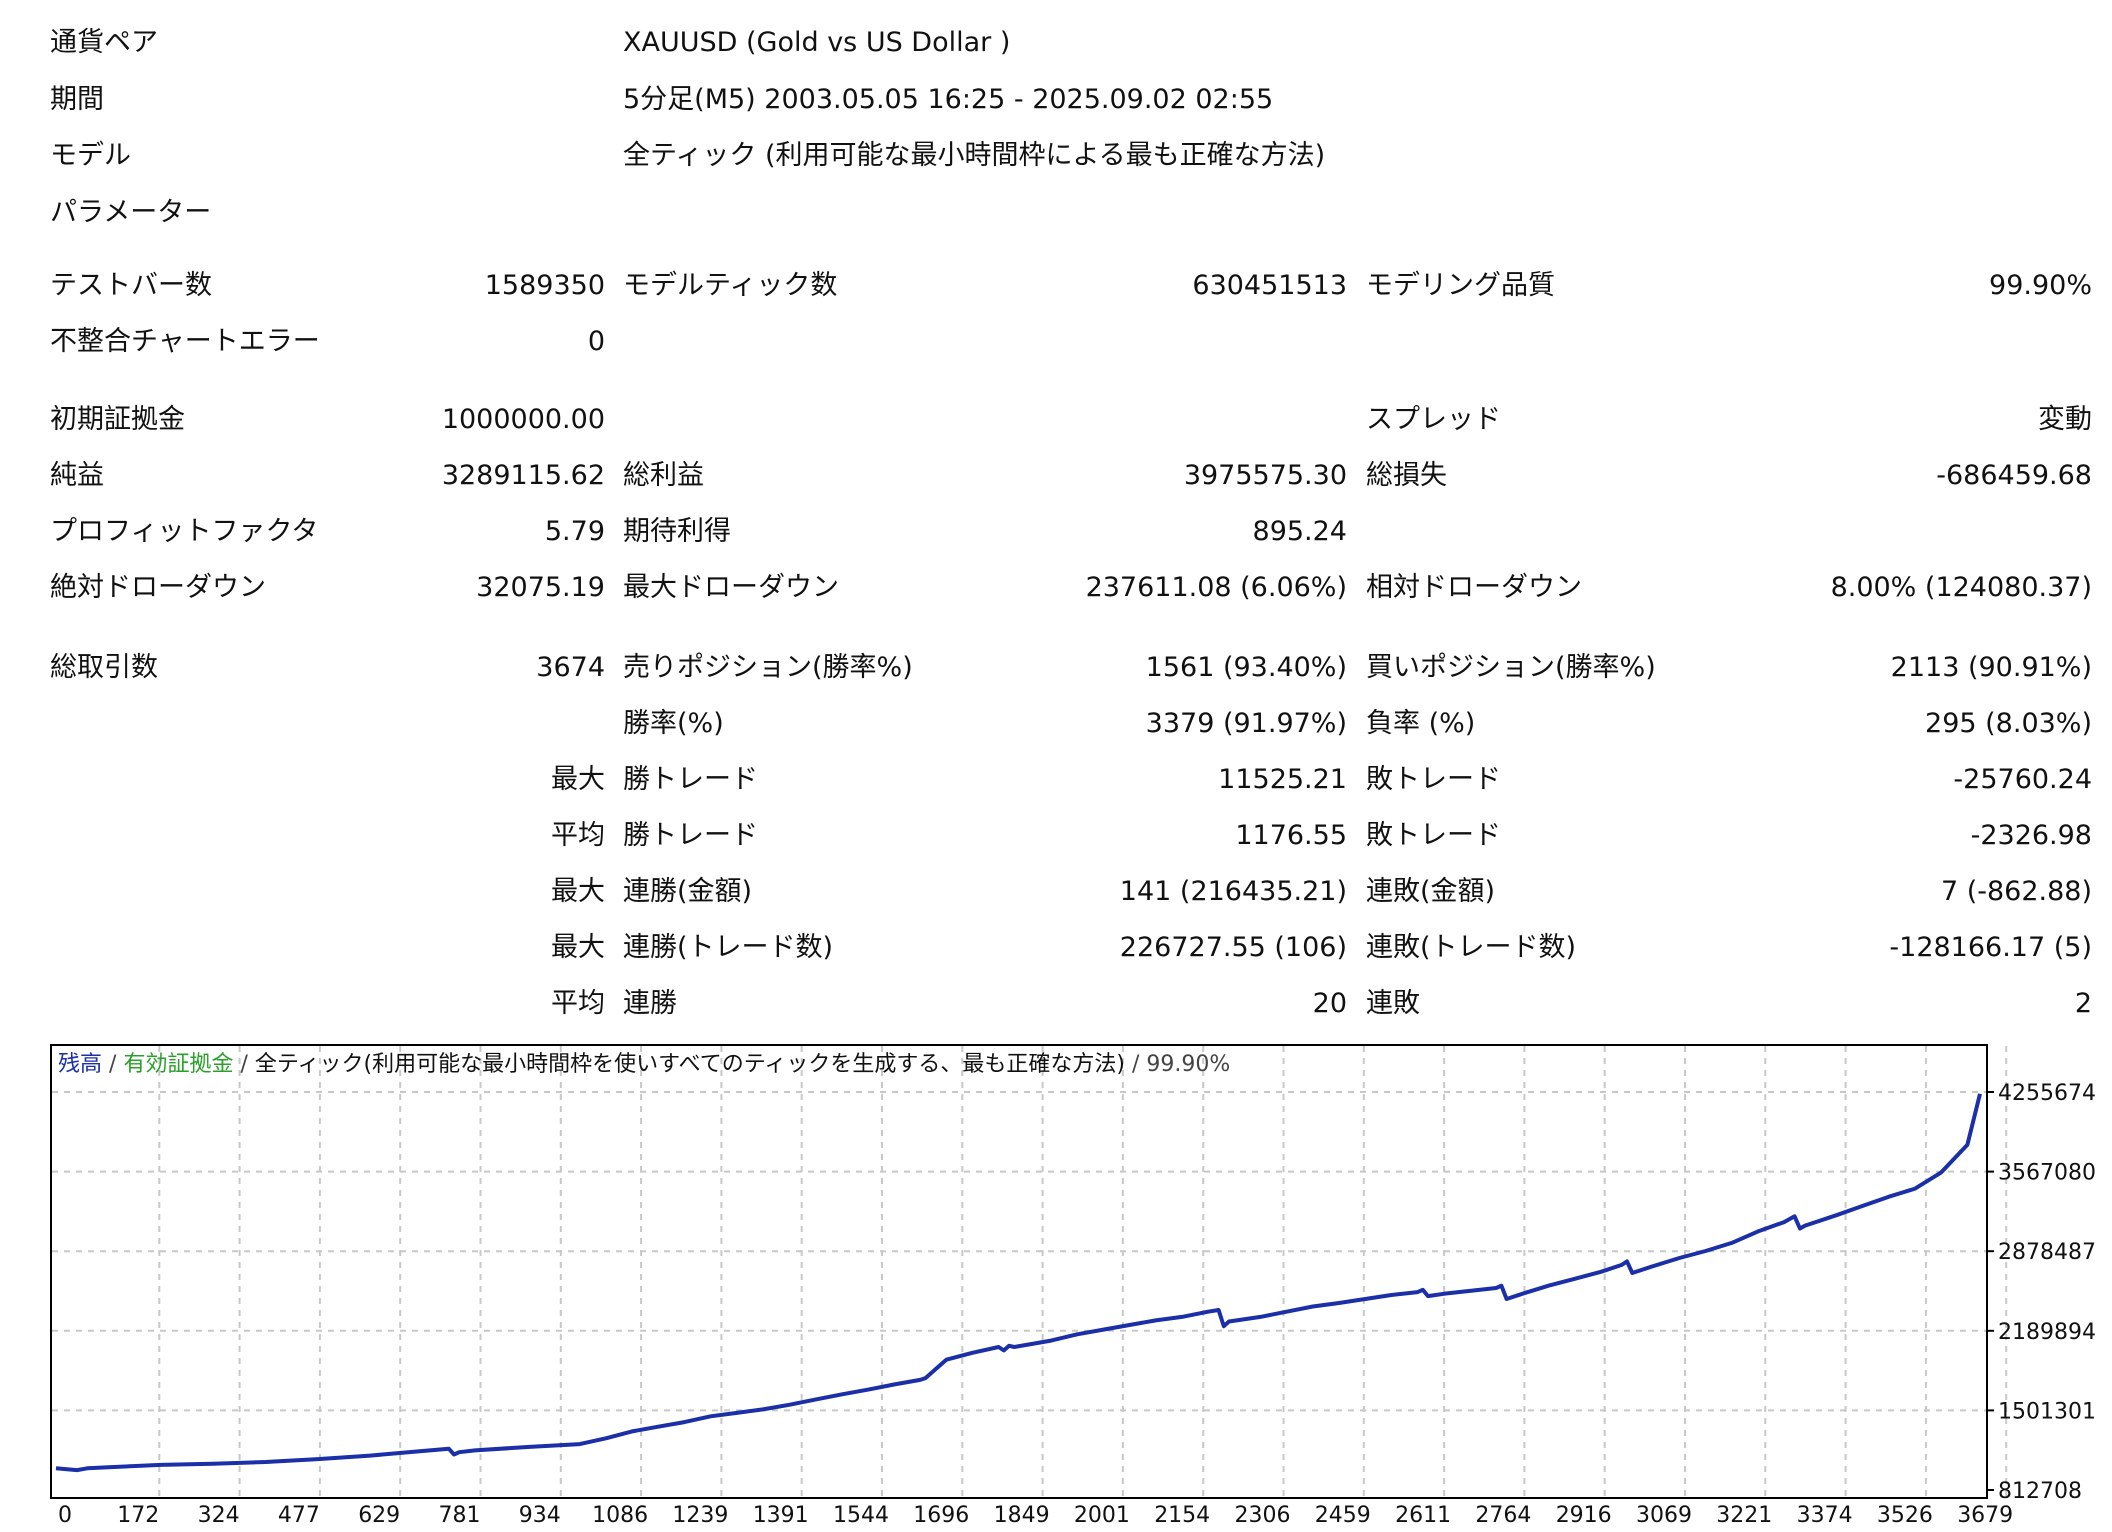  I want to click on max-cw-money-label: 連勝(金額), so click(688, 891).